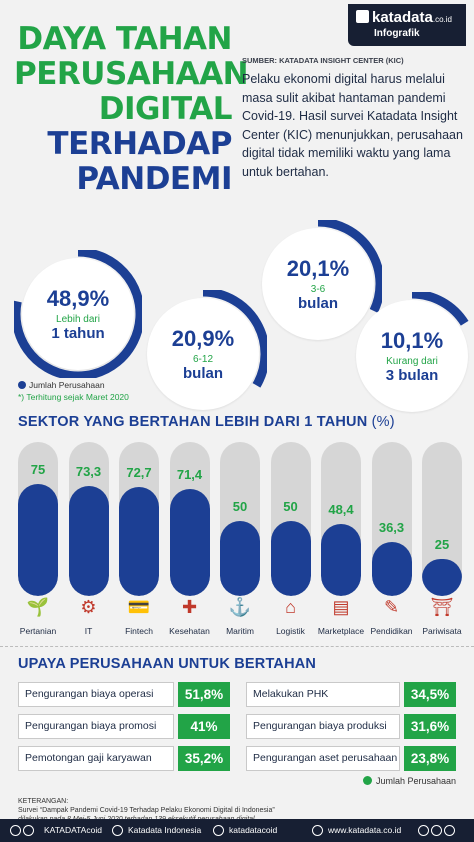  What do you see at coordinates (96, 758) in the screenshot?
I see `upaya-label: Pemotongan gaji karyawan` at bounding box center [96, 758].